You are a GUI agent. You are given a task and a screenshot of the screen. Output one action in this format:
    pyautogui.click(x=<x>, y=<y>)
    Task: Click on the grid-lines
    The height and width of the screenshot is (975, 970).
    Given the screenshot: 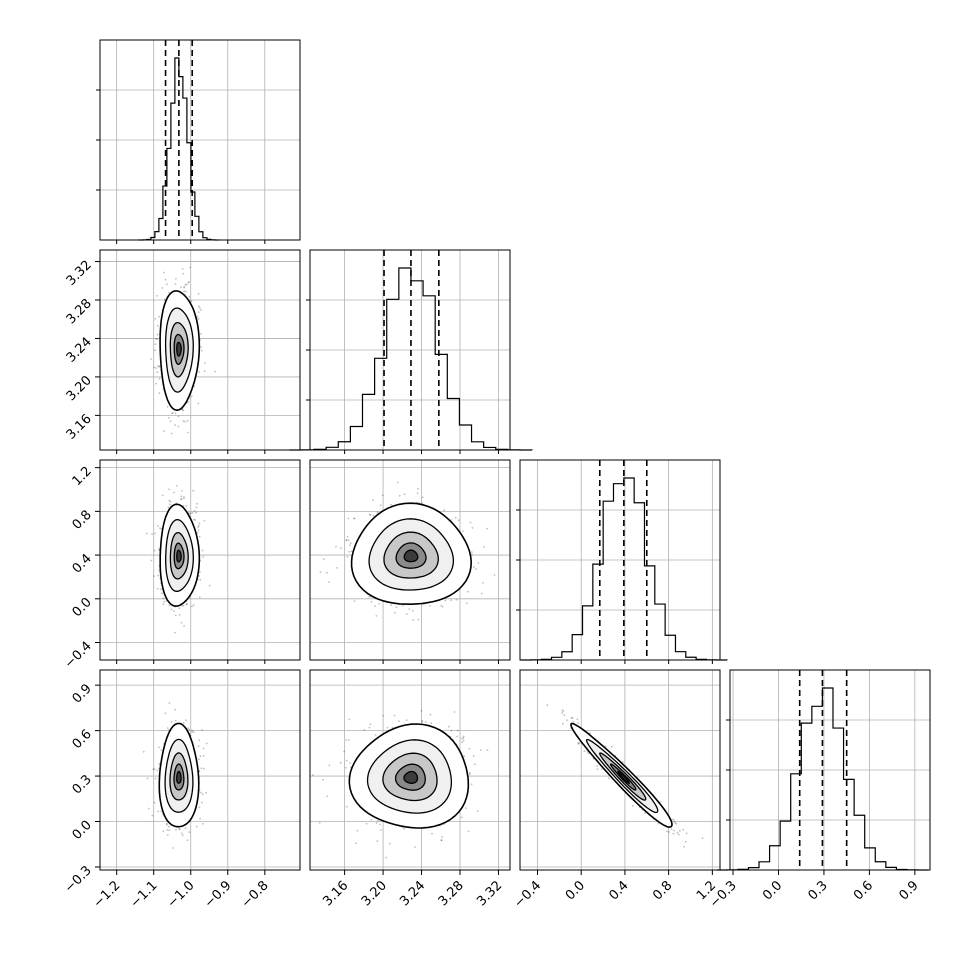 What is the action you would take?
    pyautogui.click(x=200, y=770)
    